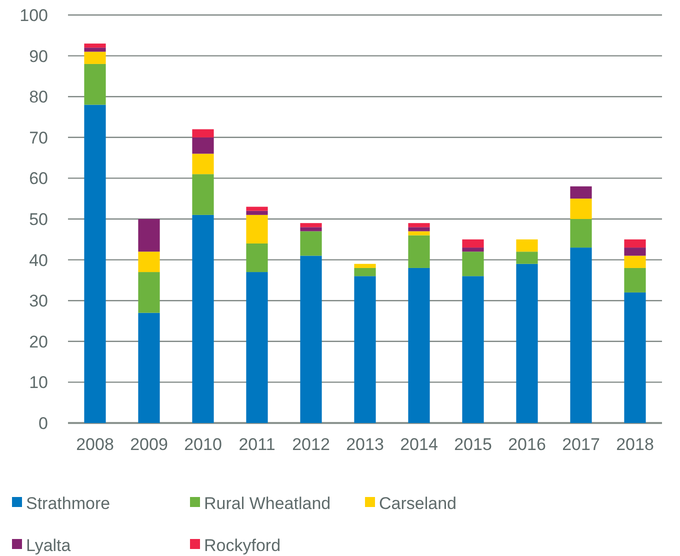 The height and width of the screenshot is (556, 680). What do you see at coordinates (43, 423) in the screenshot?
I see `y-tick-label: 0` at bounding box center [43, 423].